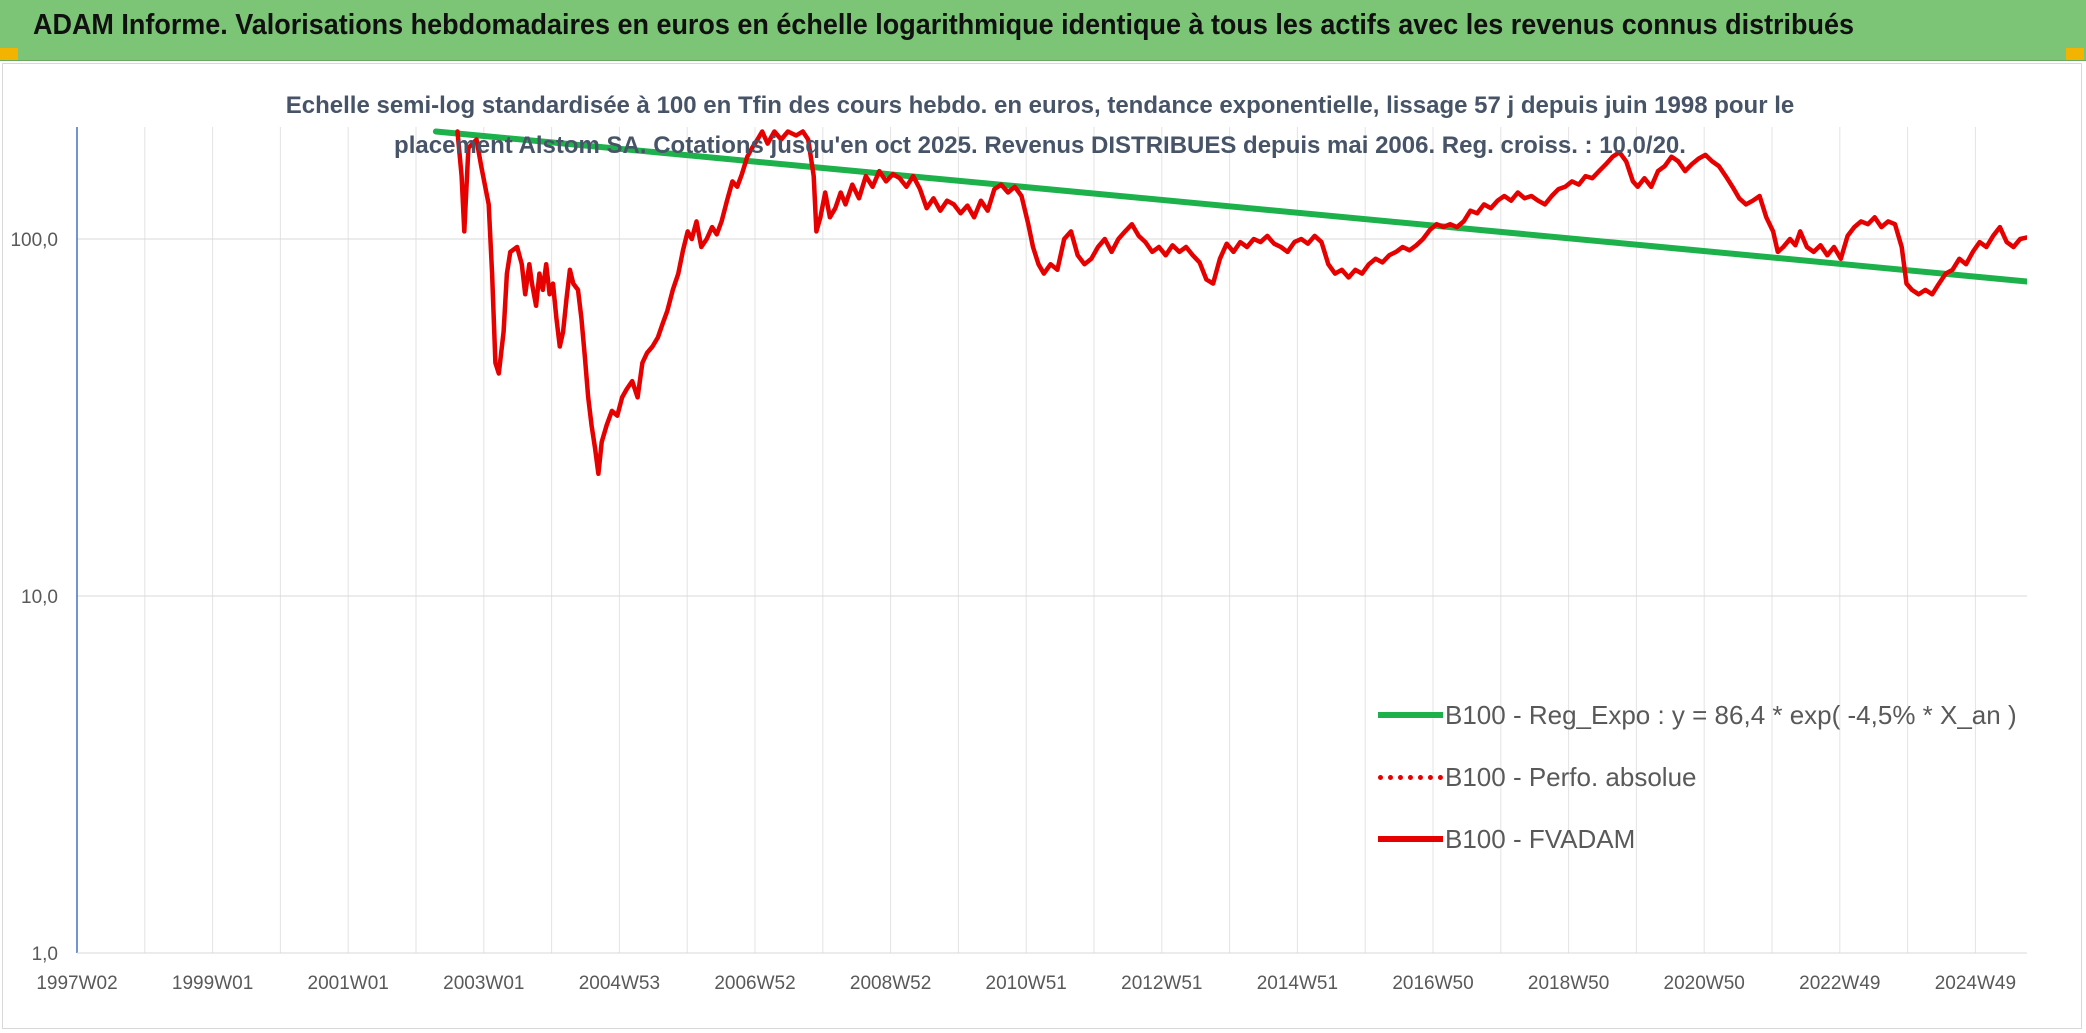 Image resolution: width=2086 pixels, height=1033 pixels. I want to click on legend-label-perf-absolue: B100 - Perfo. absolue, so click(1571, 776).